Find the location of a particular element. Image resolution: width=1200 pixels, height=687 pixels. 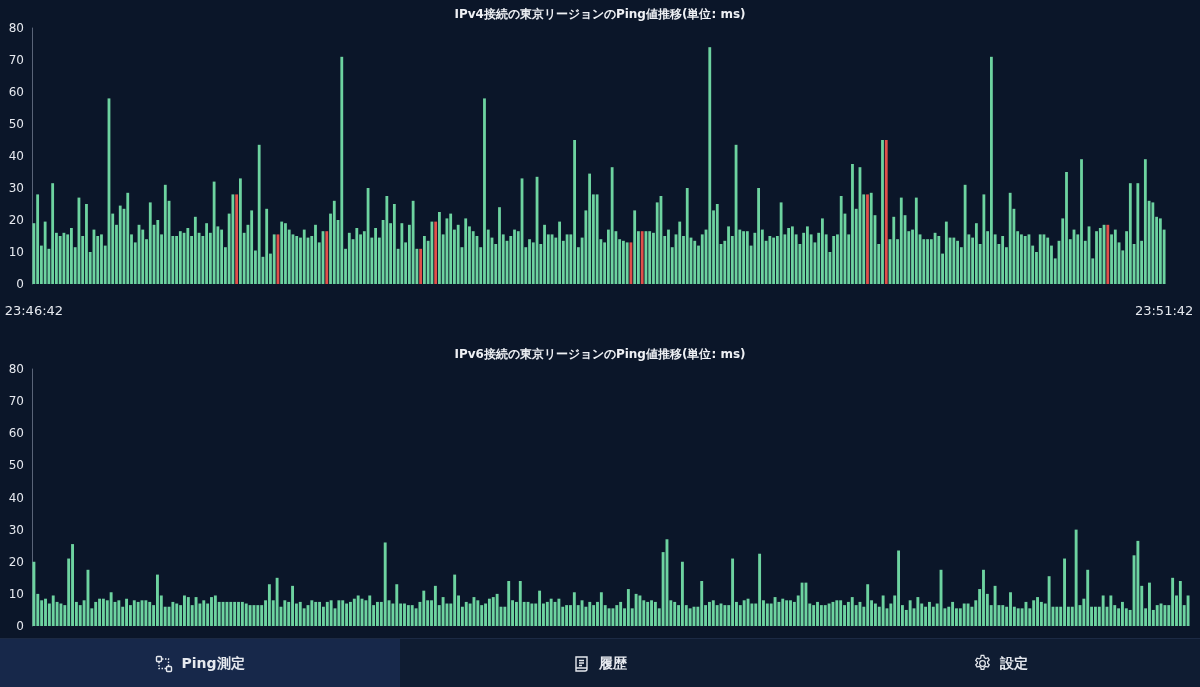

y-tick-label: 10 is located at coordinates (16, 252).